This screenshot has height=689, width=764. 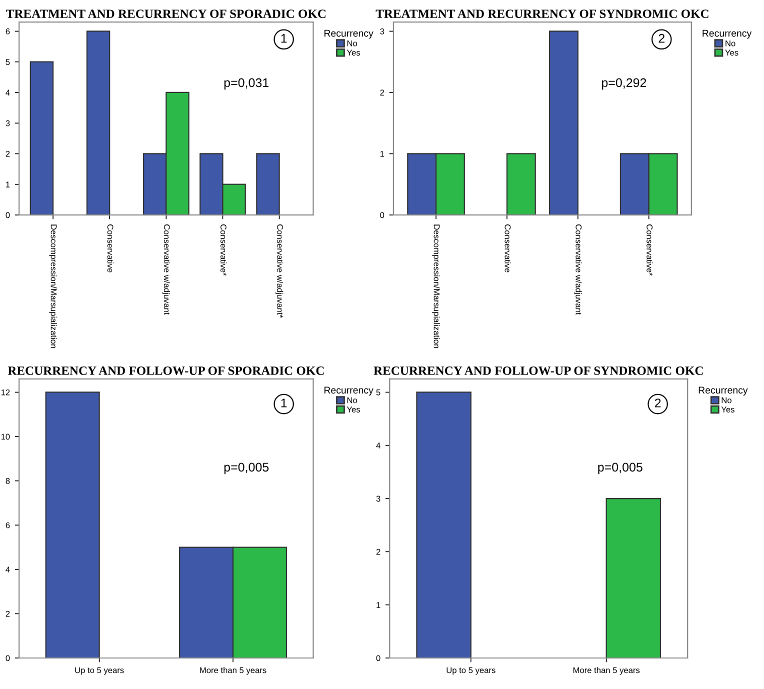 I want to click on y-tick-label: 8, so click(x=8, y=481).